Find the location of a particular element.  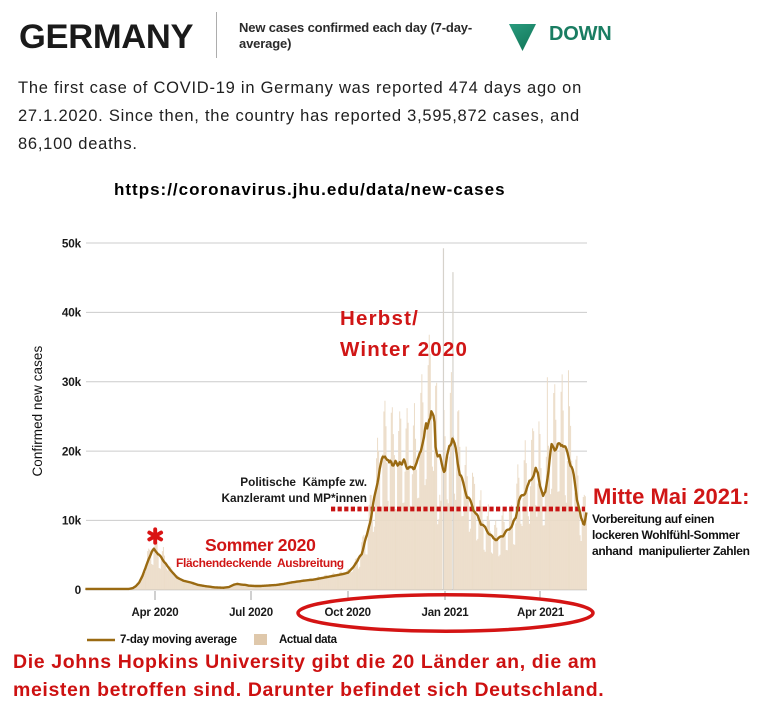

svg-text: 20k is located at coordinates (72, 451).